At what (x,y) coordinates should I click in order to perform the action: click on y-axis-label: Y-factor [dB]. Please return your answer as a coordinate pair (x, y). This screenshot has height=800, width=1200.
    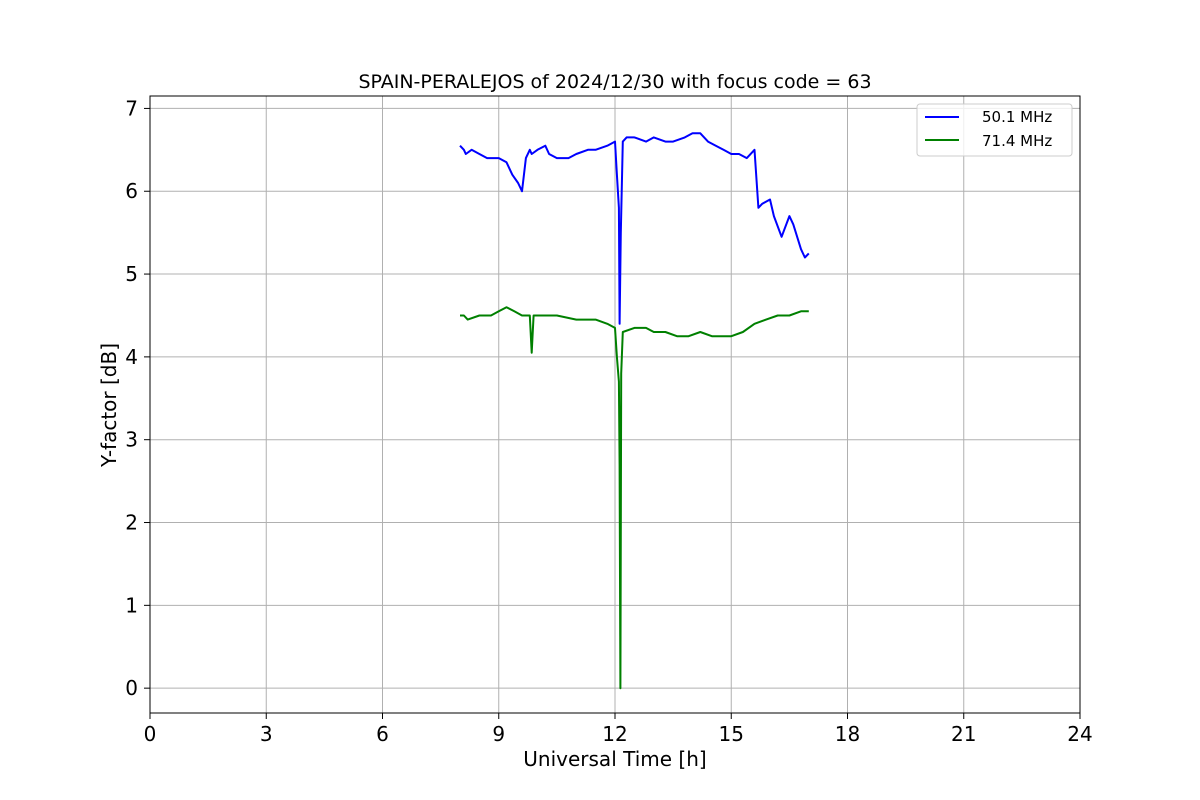
    Looking at the image, I should click on (109, 405).